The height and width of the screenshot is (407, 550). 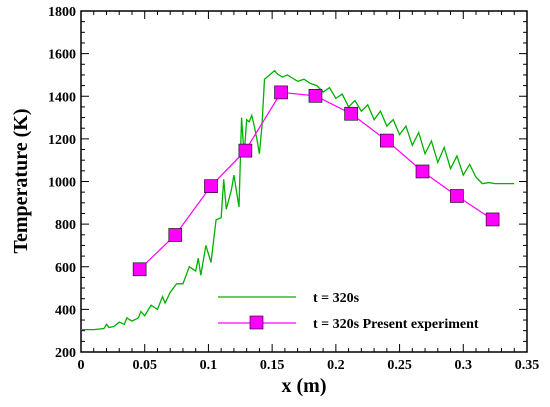 I want to click on x-tick-label: 0.3, so click(x=464, y=365).